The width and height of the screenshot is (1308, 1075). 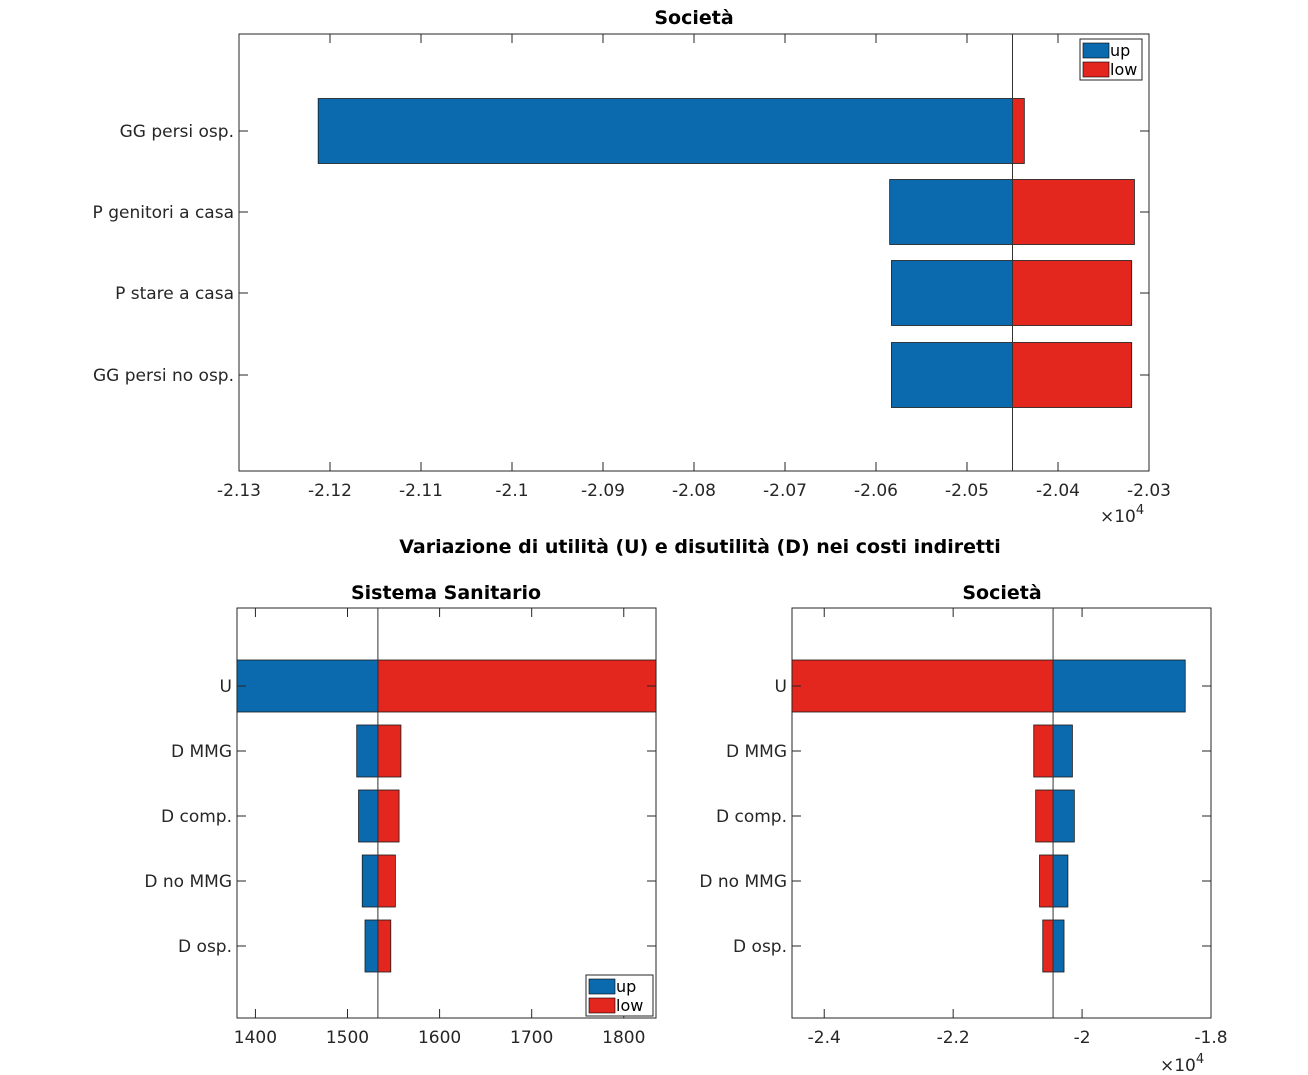 I want to click on chart-bottom-right-marks, so click(x=988, y=816).